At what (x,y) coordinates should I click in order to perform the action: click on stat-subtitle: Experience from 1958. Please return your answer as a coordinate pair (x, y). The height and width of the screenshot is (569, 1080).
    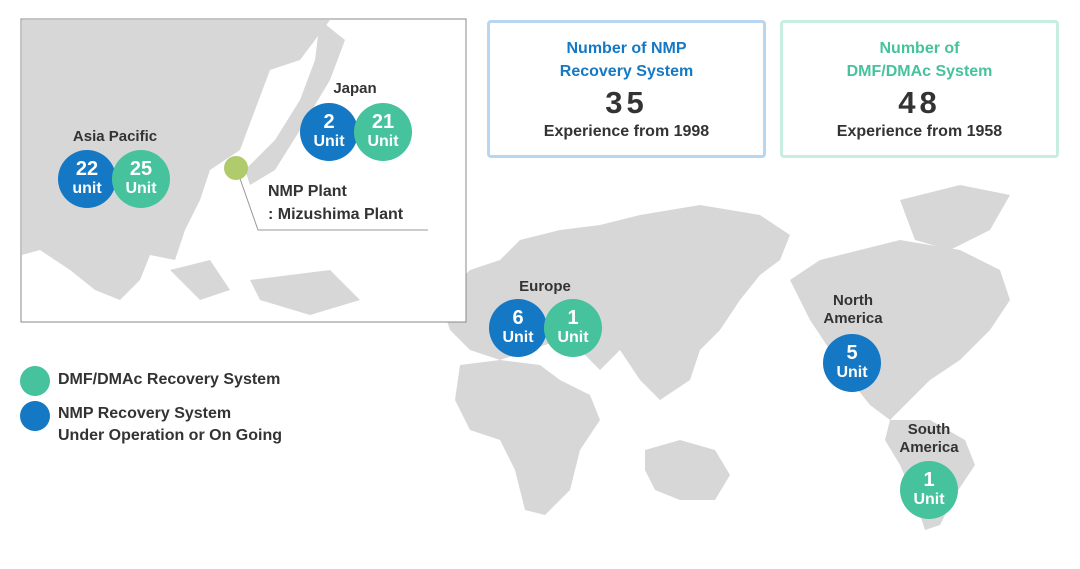
    Looking at the image, I should click on (919, 131).